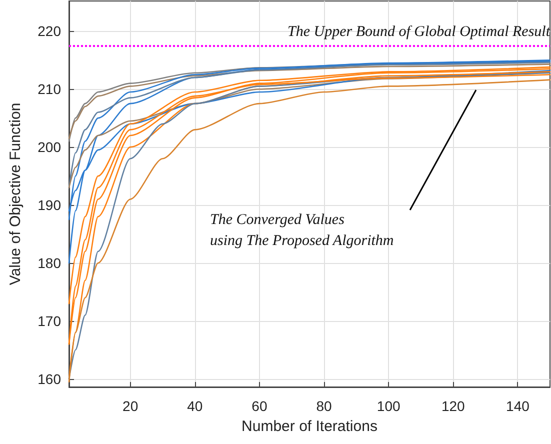  Describe the element at coordinates (50, 147) in the screenshot. I see `y-tick-label: 200` at that location.